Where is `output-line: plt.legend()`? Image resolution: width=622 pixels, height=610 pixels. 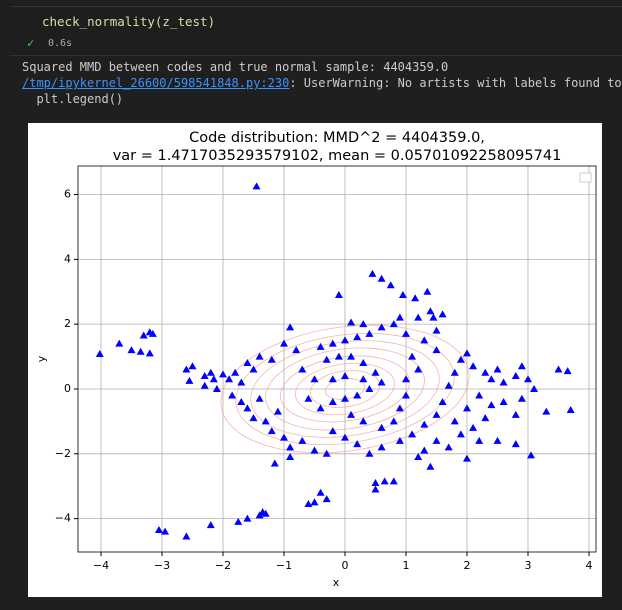
output-line: plt.legend() is located at coordinates (73, 99).